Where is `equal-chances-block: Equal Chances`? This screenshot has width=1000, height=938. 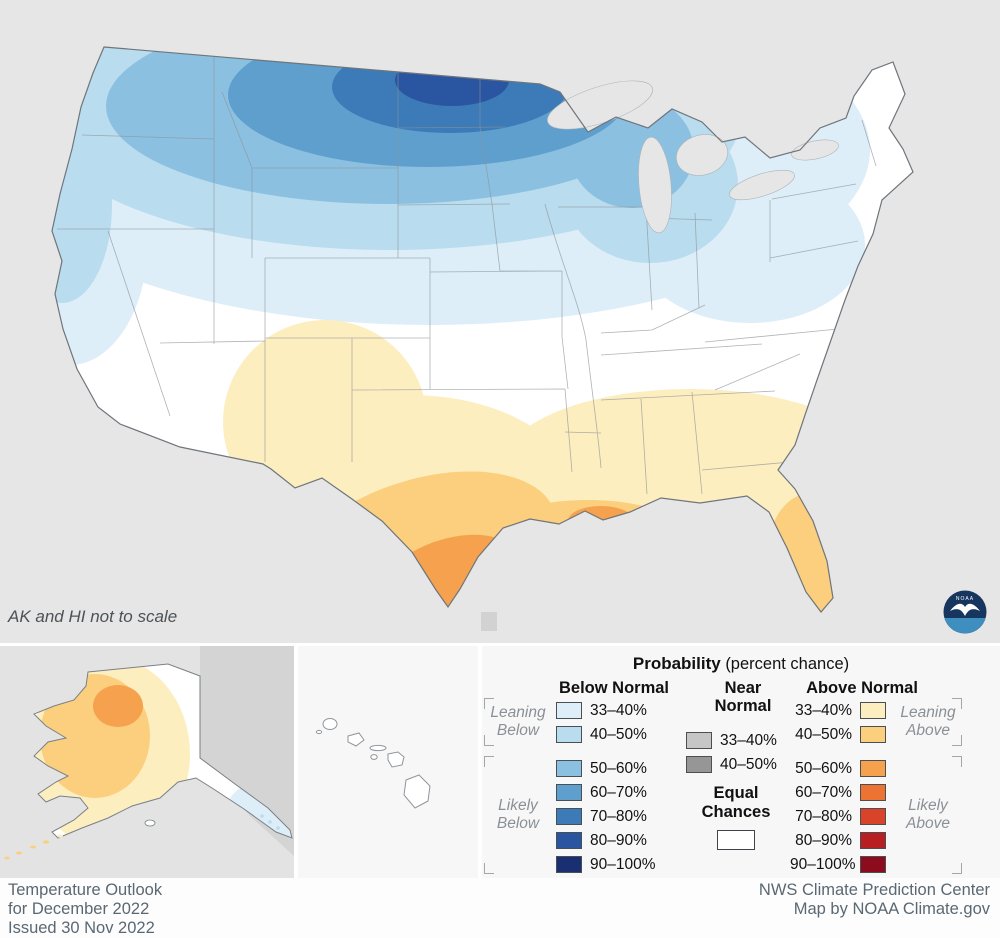
equal-chances-block: Equal Chances is located at coordinates (736, 817).